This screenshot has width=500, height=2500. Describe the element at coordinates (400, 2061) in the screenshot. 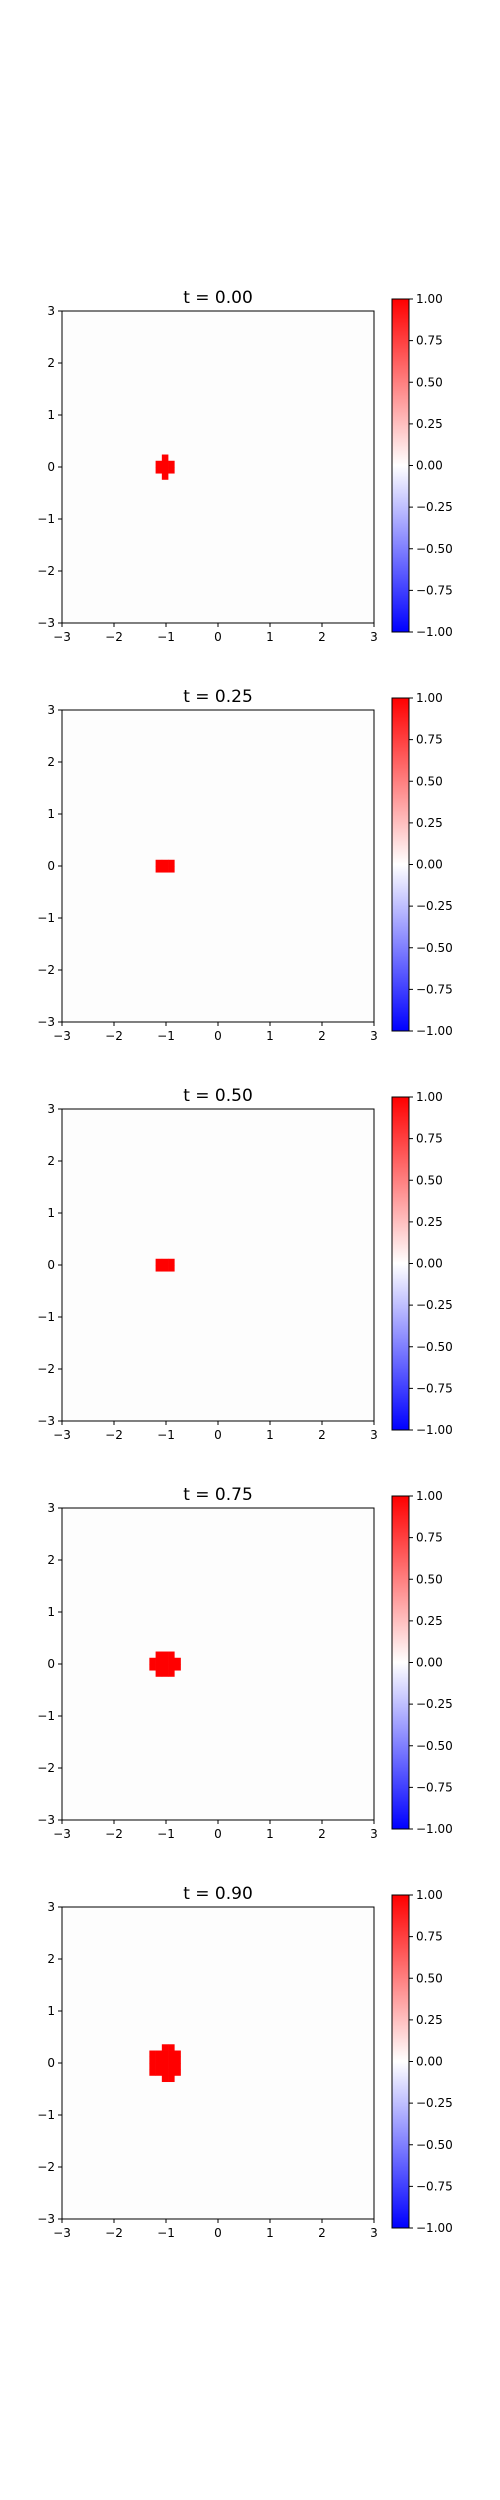

I see `colorbar` at that location.